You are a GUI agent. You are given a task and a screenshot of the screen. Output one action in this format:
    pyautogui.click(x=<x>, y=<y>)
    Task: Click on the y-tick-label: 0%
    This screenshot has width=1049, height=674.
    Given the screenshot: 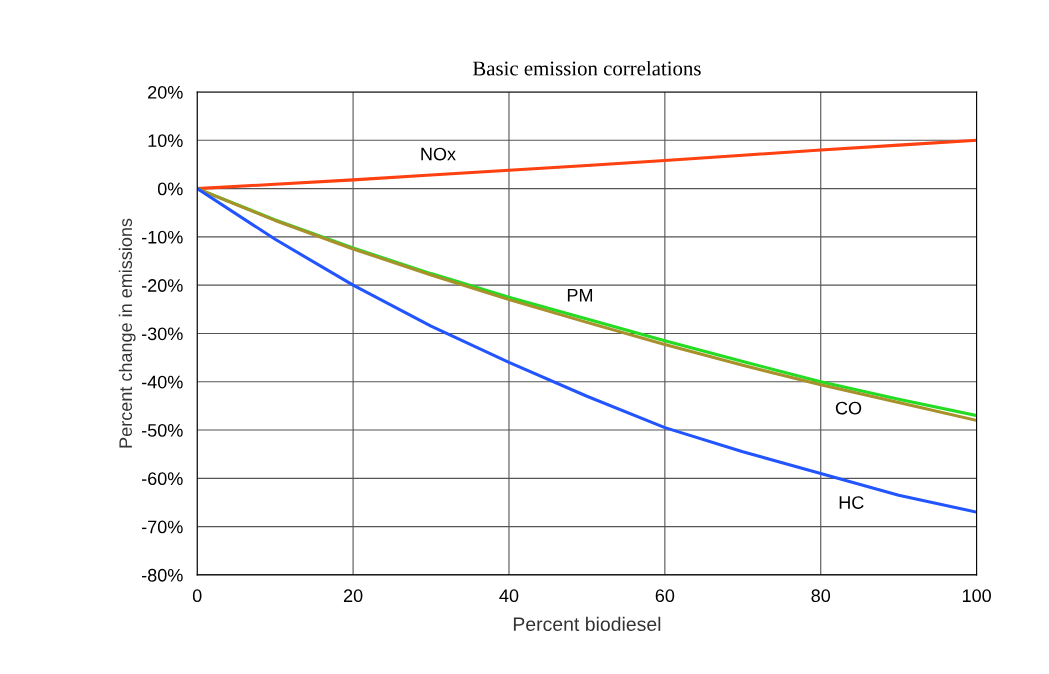 What is the action you would take?
    pyautogui.click(x=170, y=189)
    